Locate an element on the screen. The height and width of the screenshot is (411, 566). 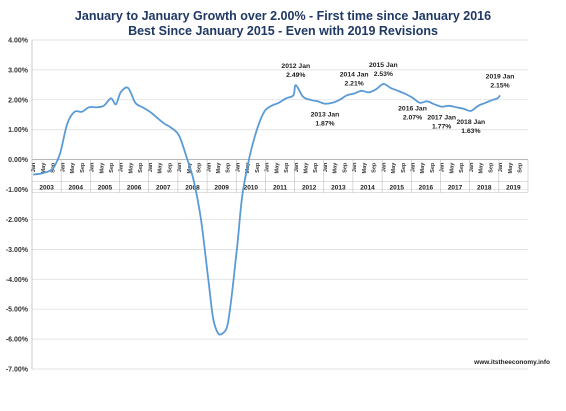
y-tick-label: 0.00% is located at coordinates (18, 160).